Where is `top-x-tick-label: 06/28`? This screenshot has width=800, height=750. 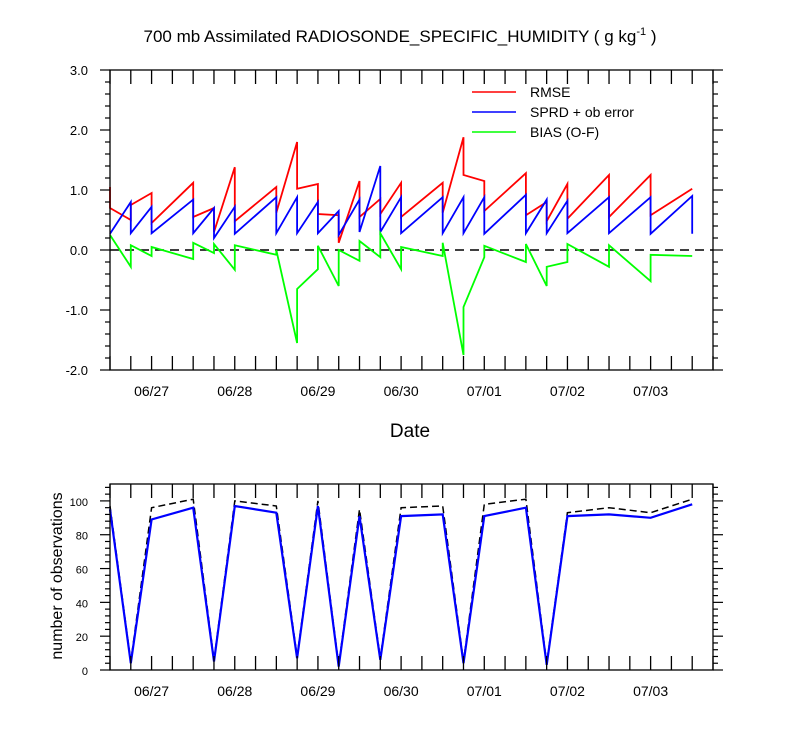
top-x-tick-label: 06/28 is located at coordinates (234, 391).